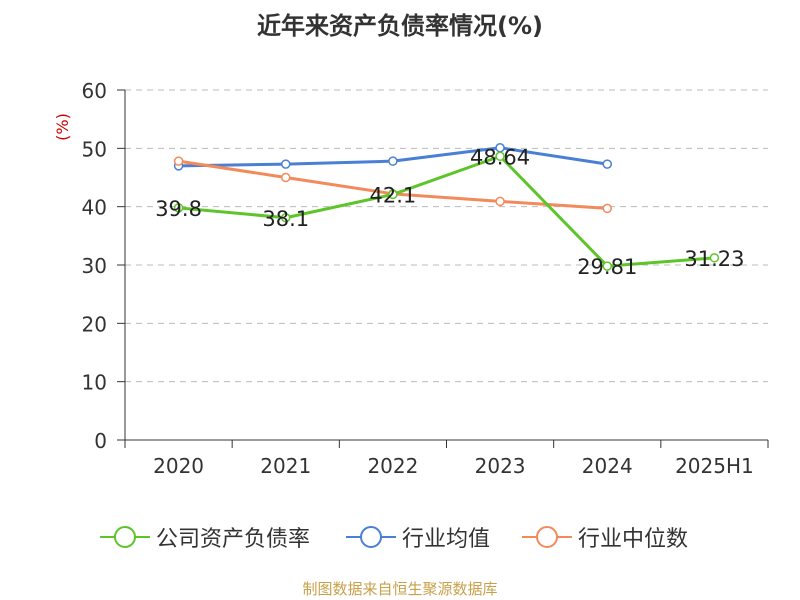 Image resolution: width=800 pixels, height=600 pixels. Describe the element at coordinates (94, 266) in the screenshot. I see `y-tick-label: 30` at that location.